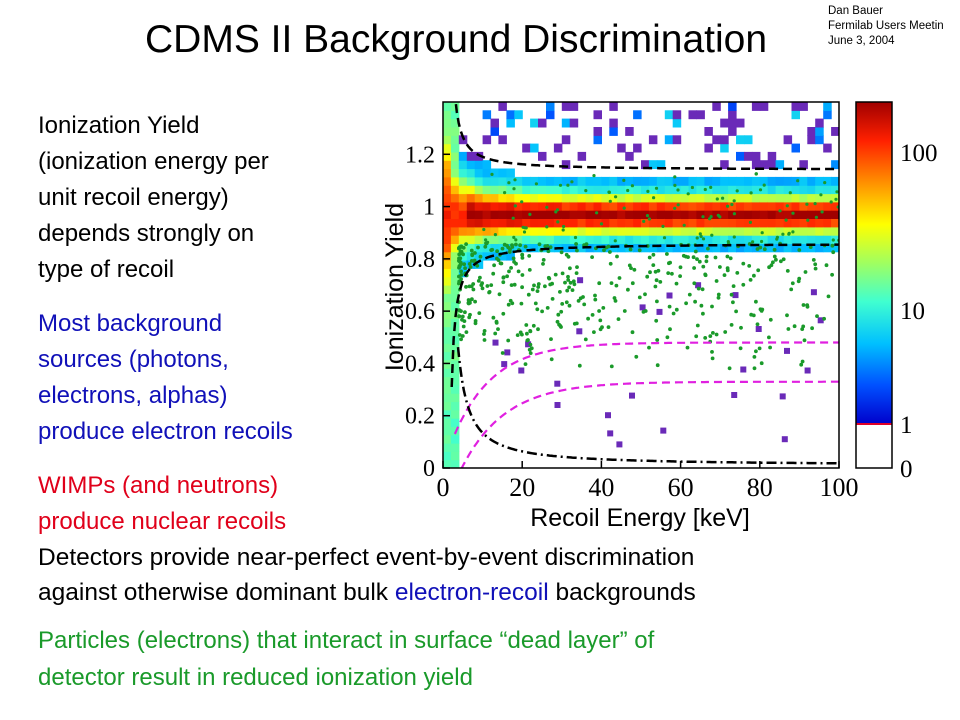 The image size is (960, 720). Describe the element at coordinates (456, 39) in the screenshot. I see `slide-title: CDMS II Background Discrimination` at that location.